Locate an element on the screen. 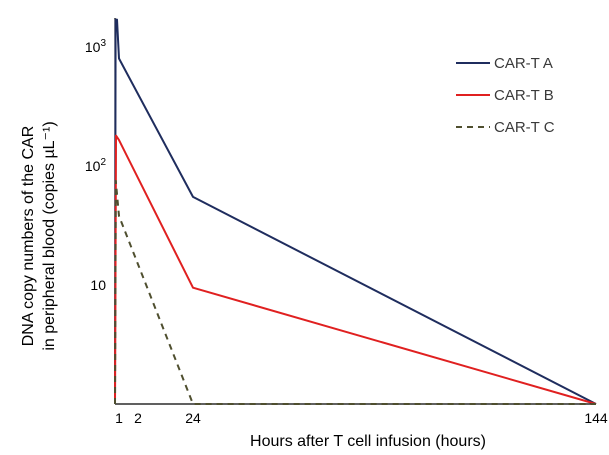 Image resolution: width=609 pixels, height=455 pixels. y-axis-title-line-2: in peripheral blood (copies µL⁻¹) is located at coordinates (49, 235).